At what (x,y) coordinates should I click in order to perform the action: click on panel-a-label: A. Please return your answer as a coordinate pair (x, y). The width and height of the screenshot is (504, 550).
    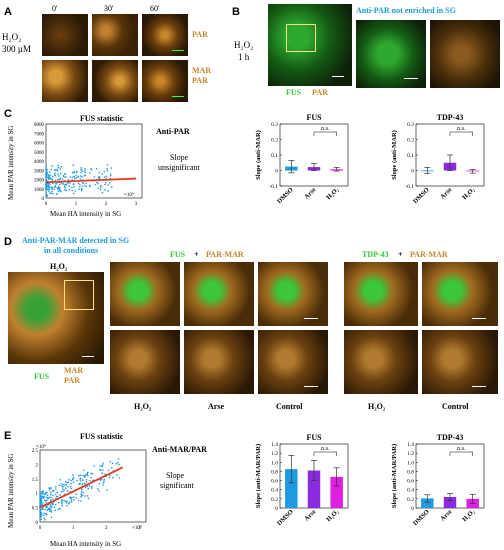
    Looking at the image, I should click on (8, 12).